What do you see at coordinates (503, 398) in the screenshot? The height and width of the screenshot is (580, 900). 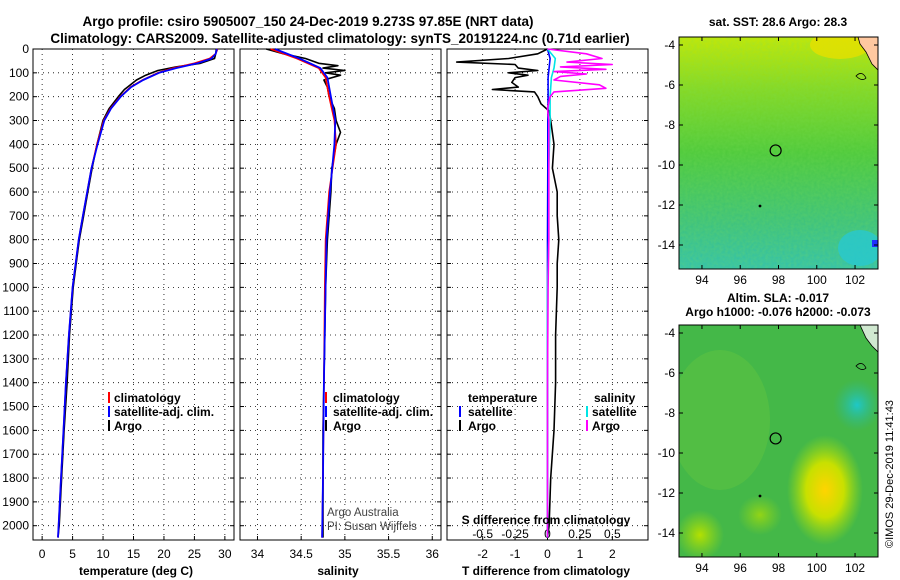 I see `legend-title-temperature: temperature` at bounding box center [503, 398].